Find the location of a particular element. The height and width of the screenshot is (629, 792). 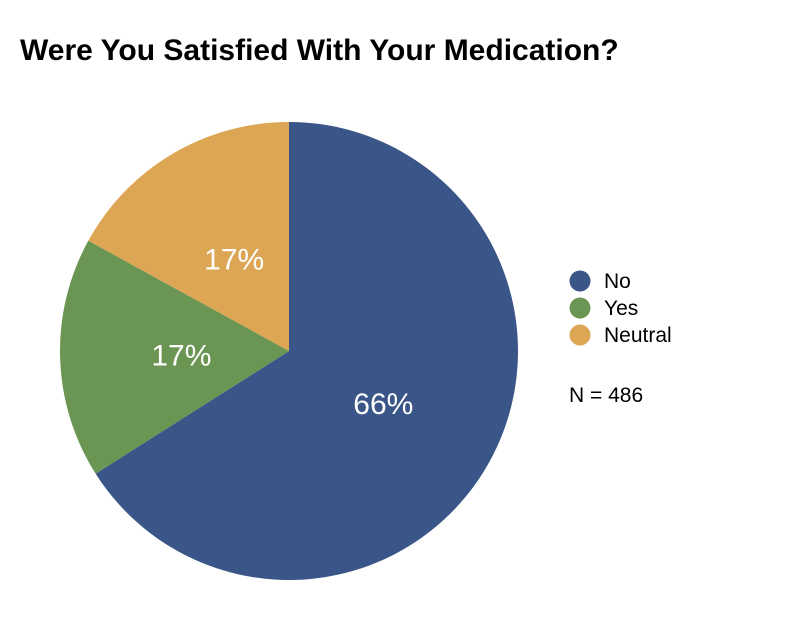

legend-label-neutral: Neutral is located at coordinates (638, 335).